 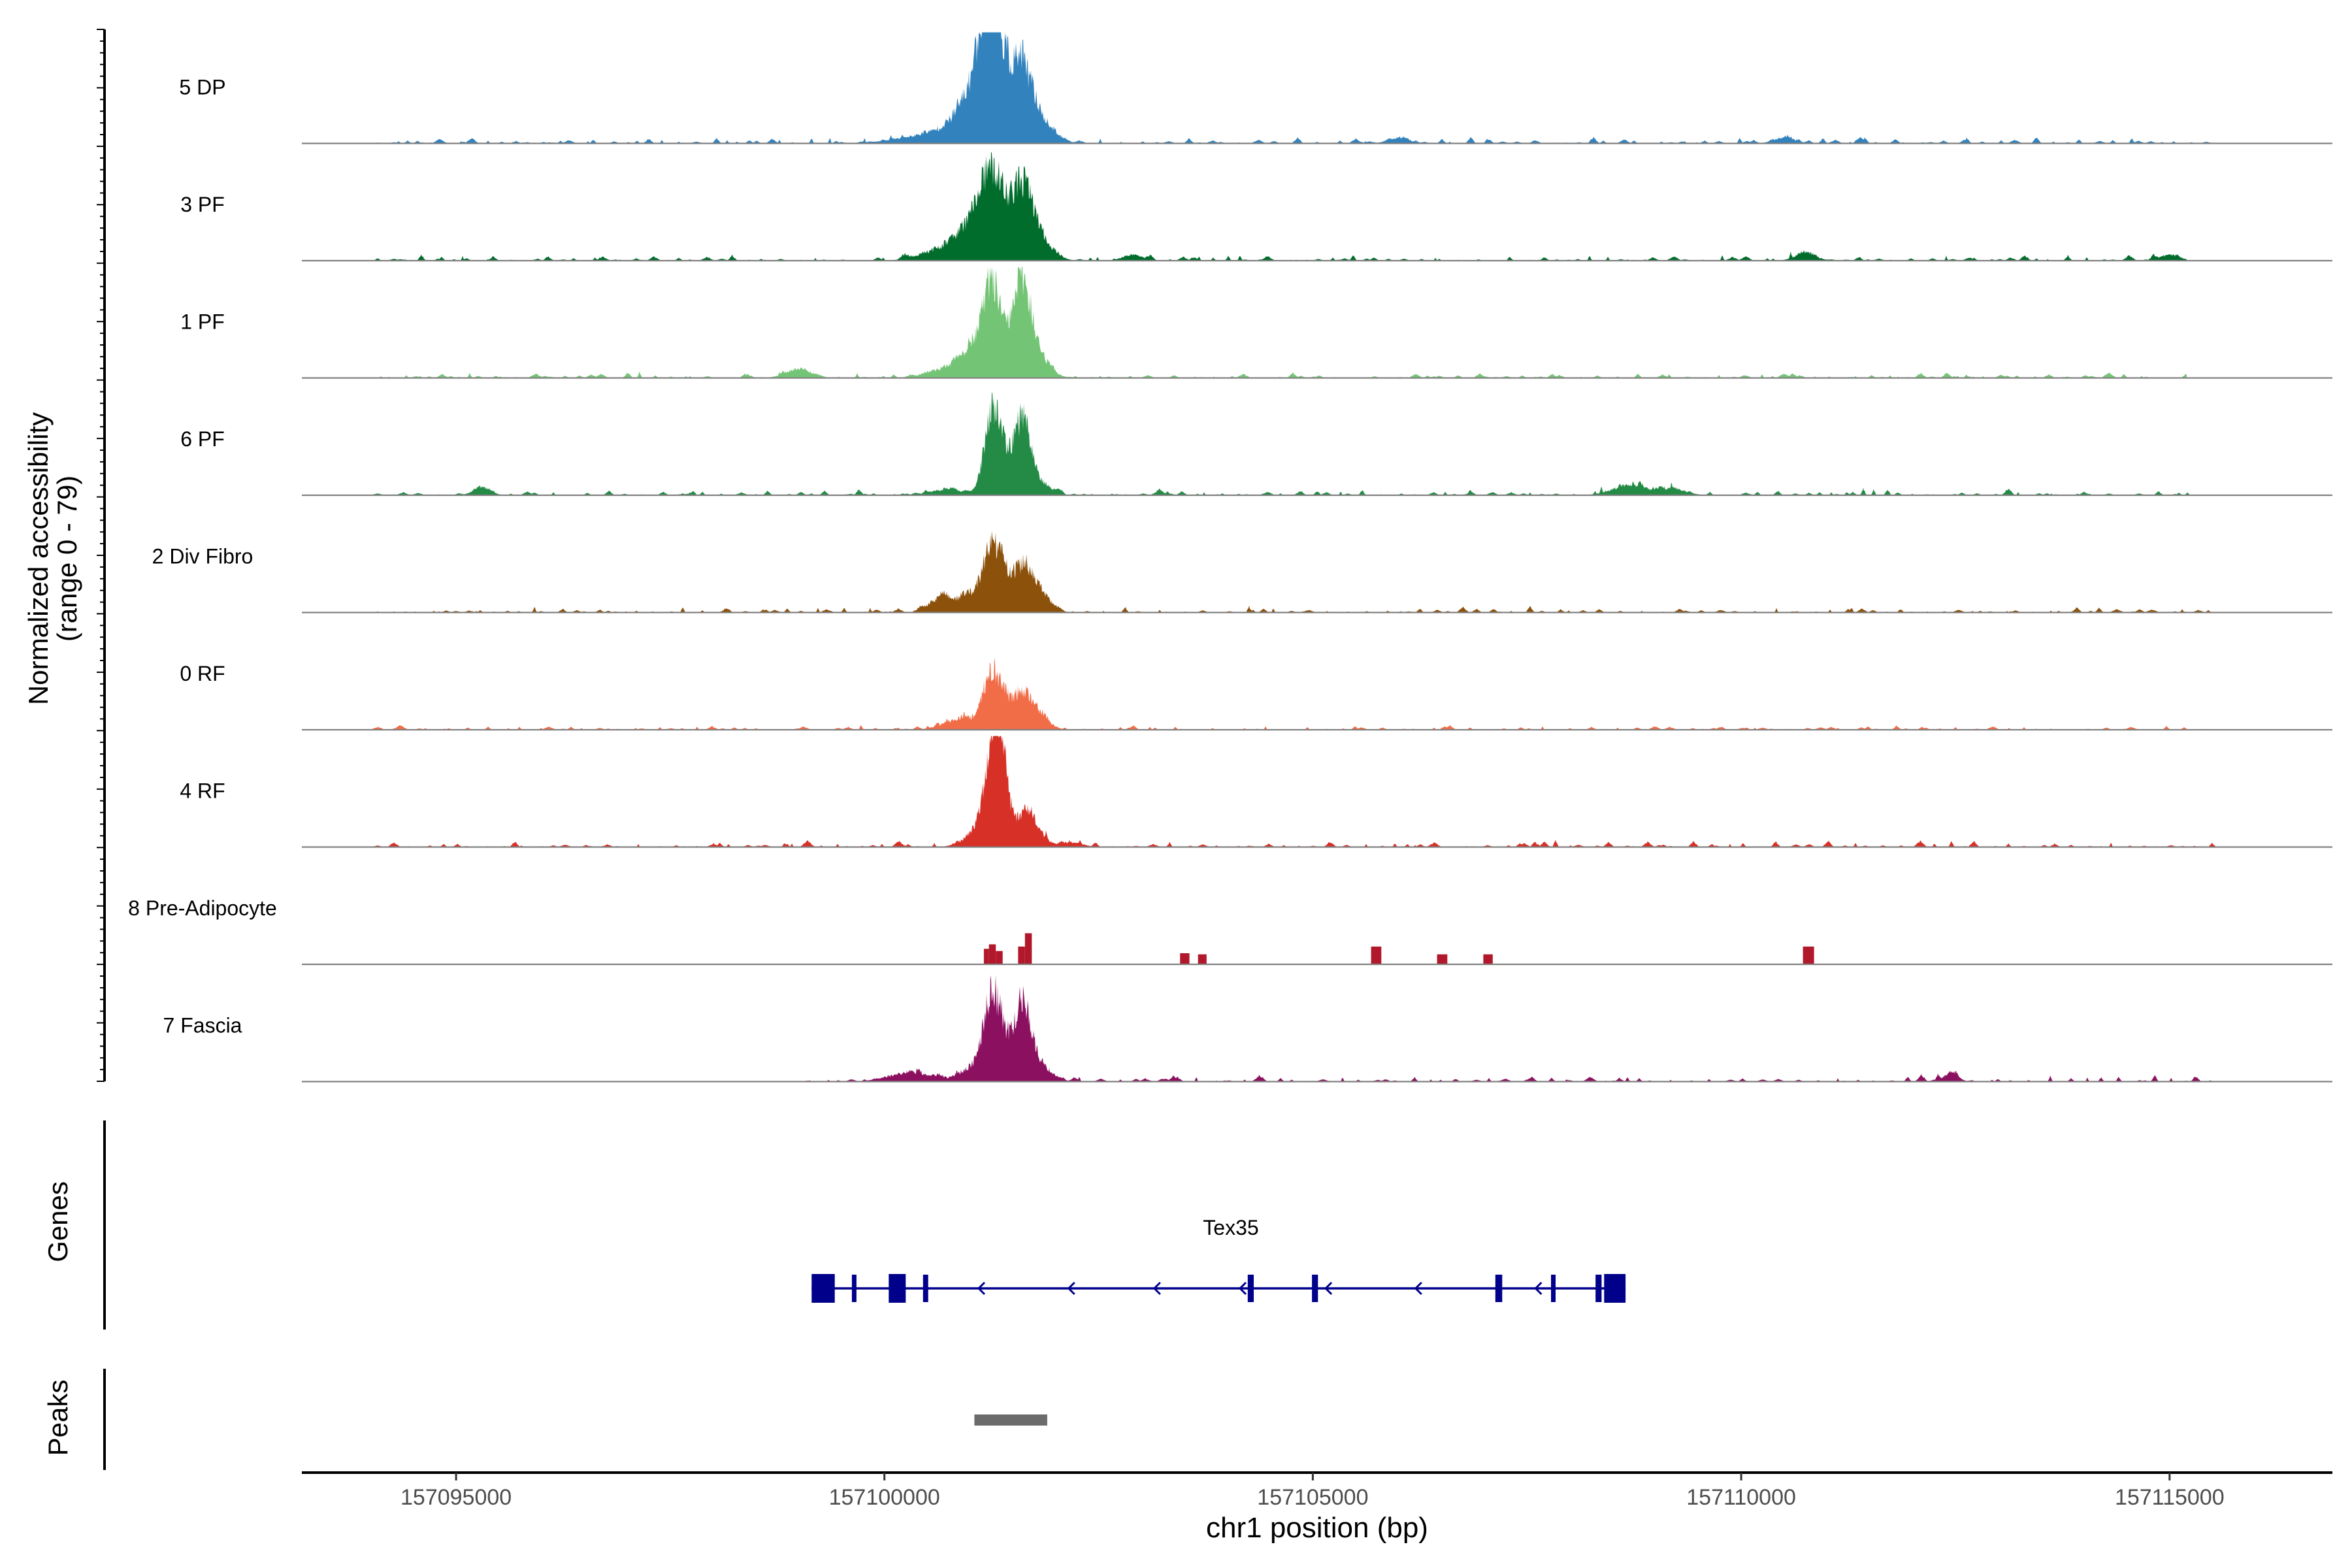 What do you see at coordinates (38, 558) in the screenshot?
I see `y-axis-title-line1: Normalized accessibility` at bounding box center [38, 558].